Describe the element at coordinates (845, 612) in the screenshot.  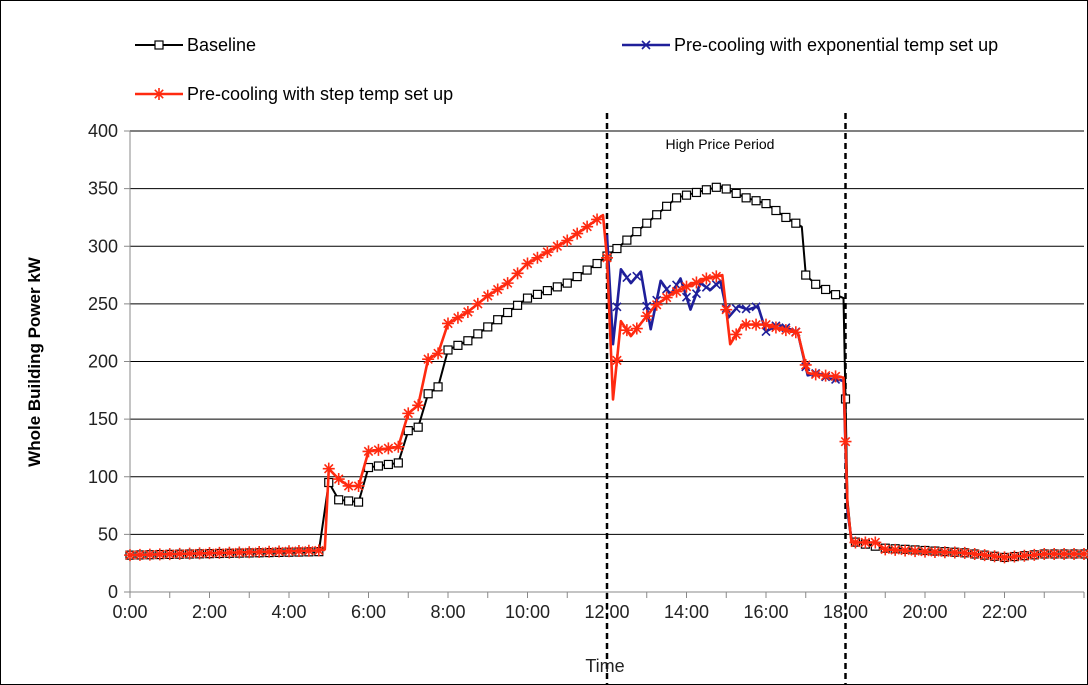
I see `x-tick-label: 18:00` at that location.